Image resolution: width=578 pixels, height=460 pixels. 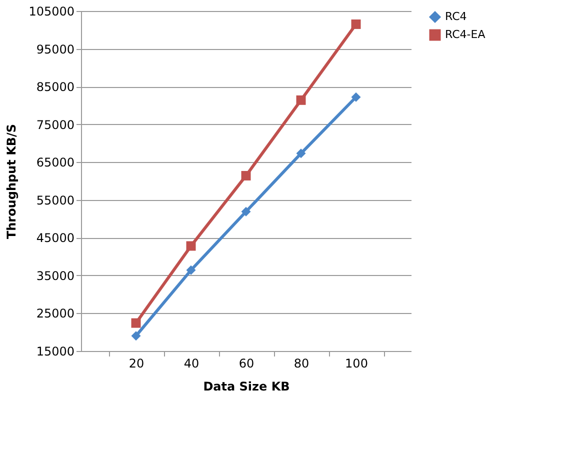 What do you see at coordinates (456, 16) in the screenshot?
I see `legend-label: RC4` at bounding box center [456, 16].